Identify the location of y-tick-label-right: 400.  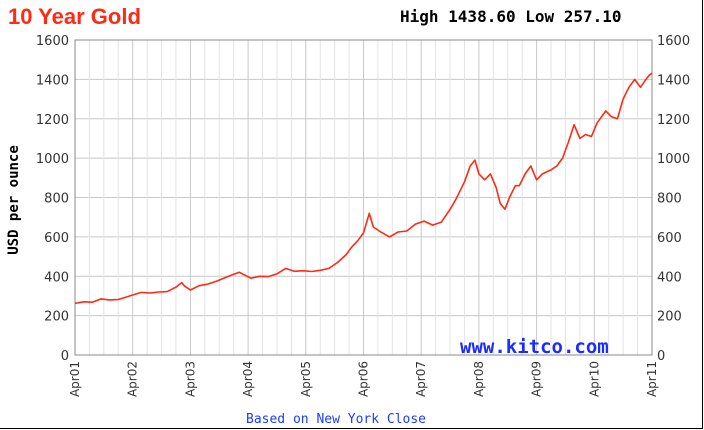
(669, 277).